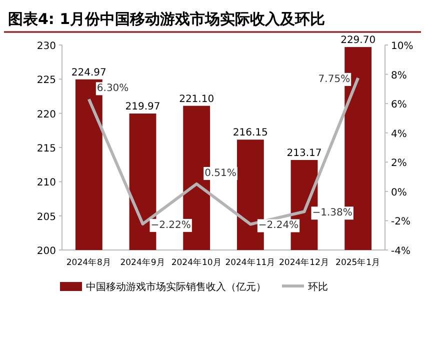 This screenshot has height=342, width=425. What do you see at coordinates (143, 262) in the screenshot?
I see `x-tick-label: 2024年9月` at bounding box center [143, 262].